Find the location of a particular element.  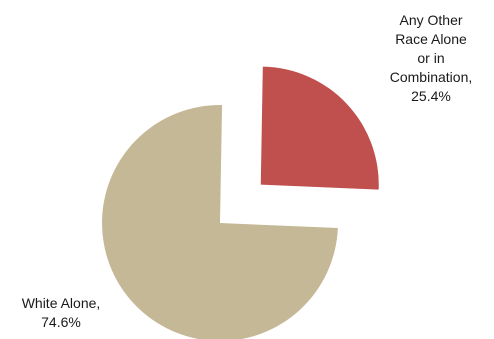

label-line: or in is located at coordinates (431, 58).